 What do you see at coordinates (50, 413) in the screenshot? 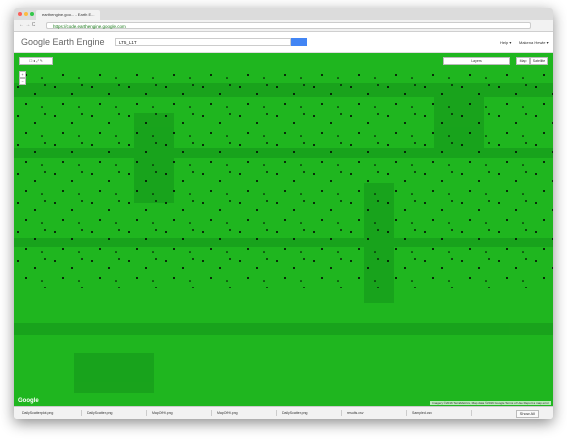
I see `download-item: DailyScatterplot.png` at bounding box center [50, 413].